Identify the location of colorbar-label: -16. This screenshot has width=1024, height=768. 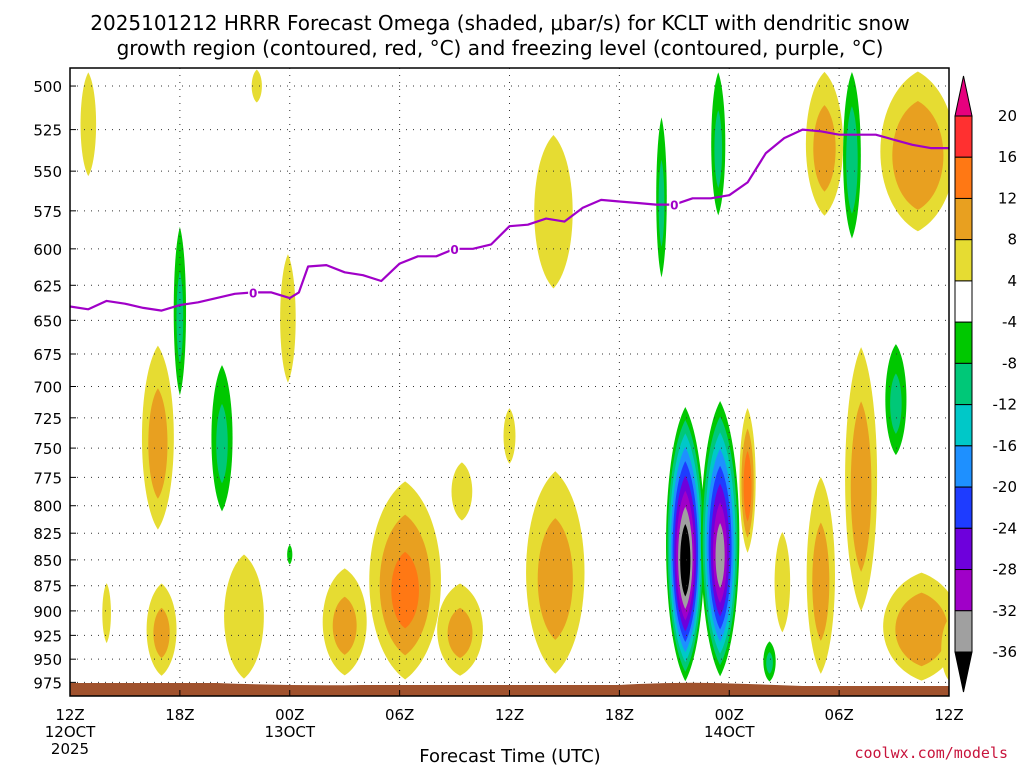
(1005, 446).